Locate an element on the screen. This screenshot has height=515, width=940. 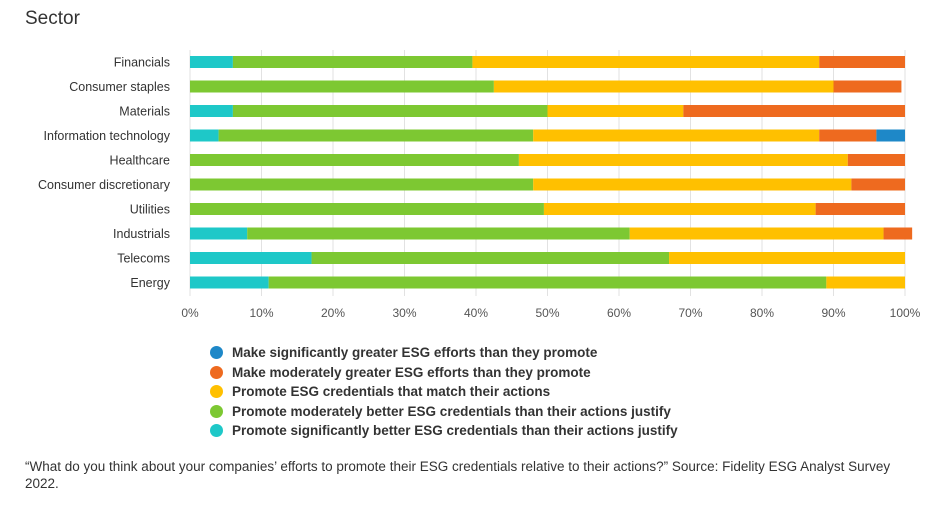
x-tick-label: 20% is located at coordinates (333, 313).